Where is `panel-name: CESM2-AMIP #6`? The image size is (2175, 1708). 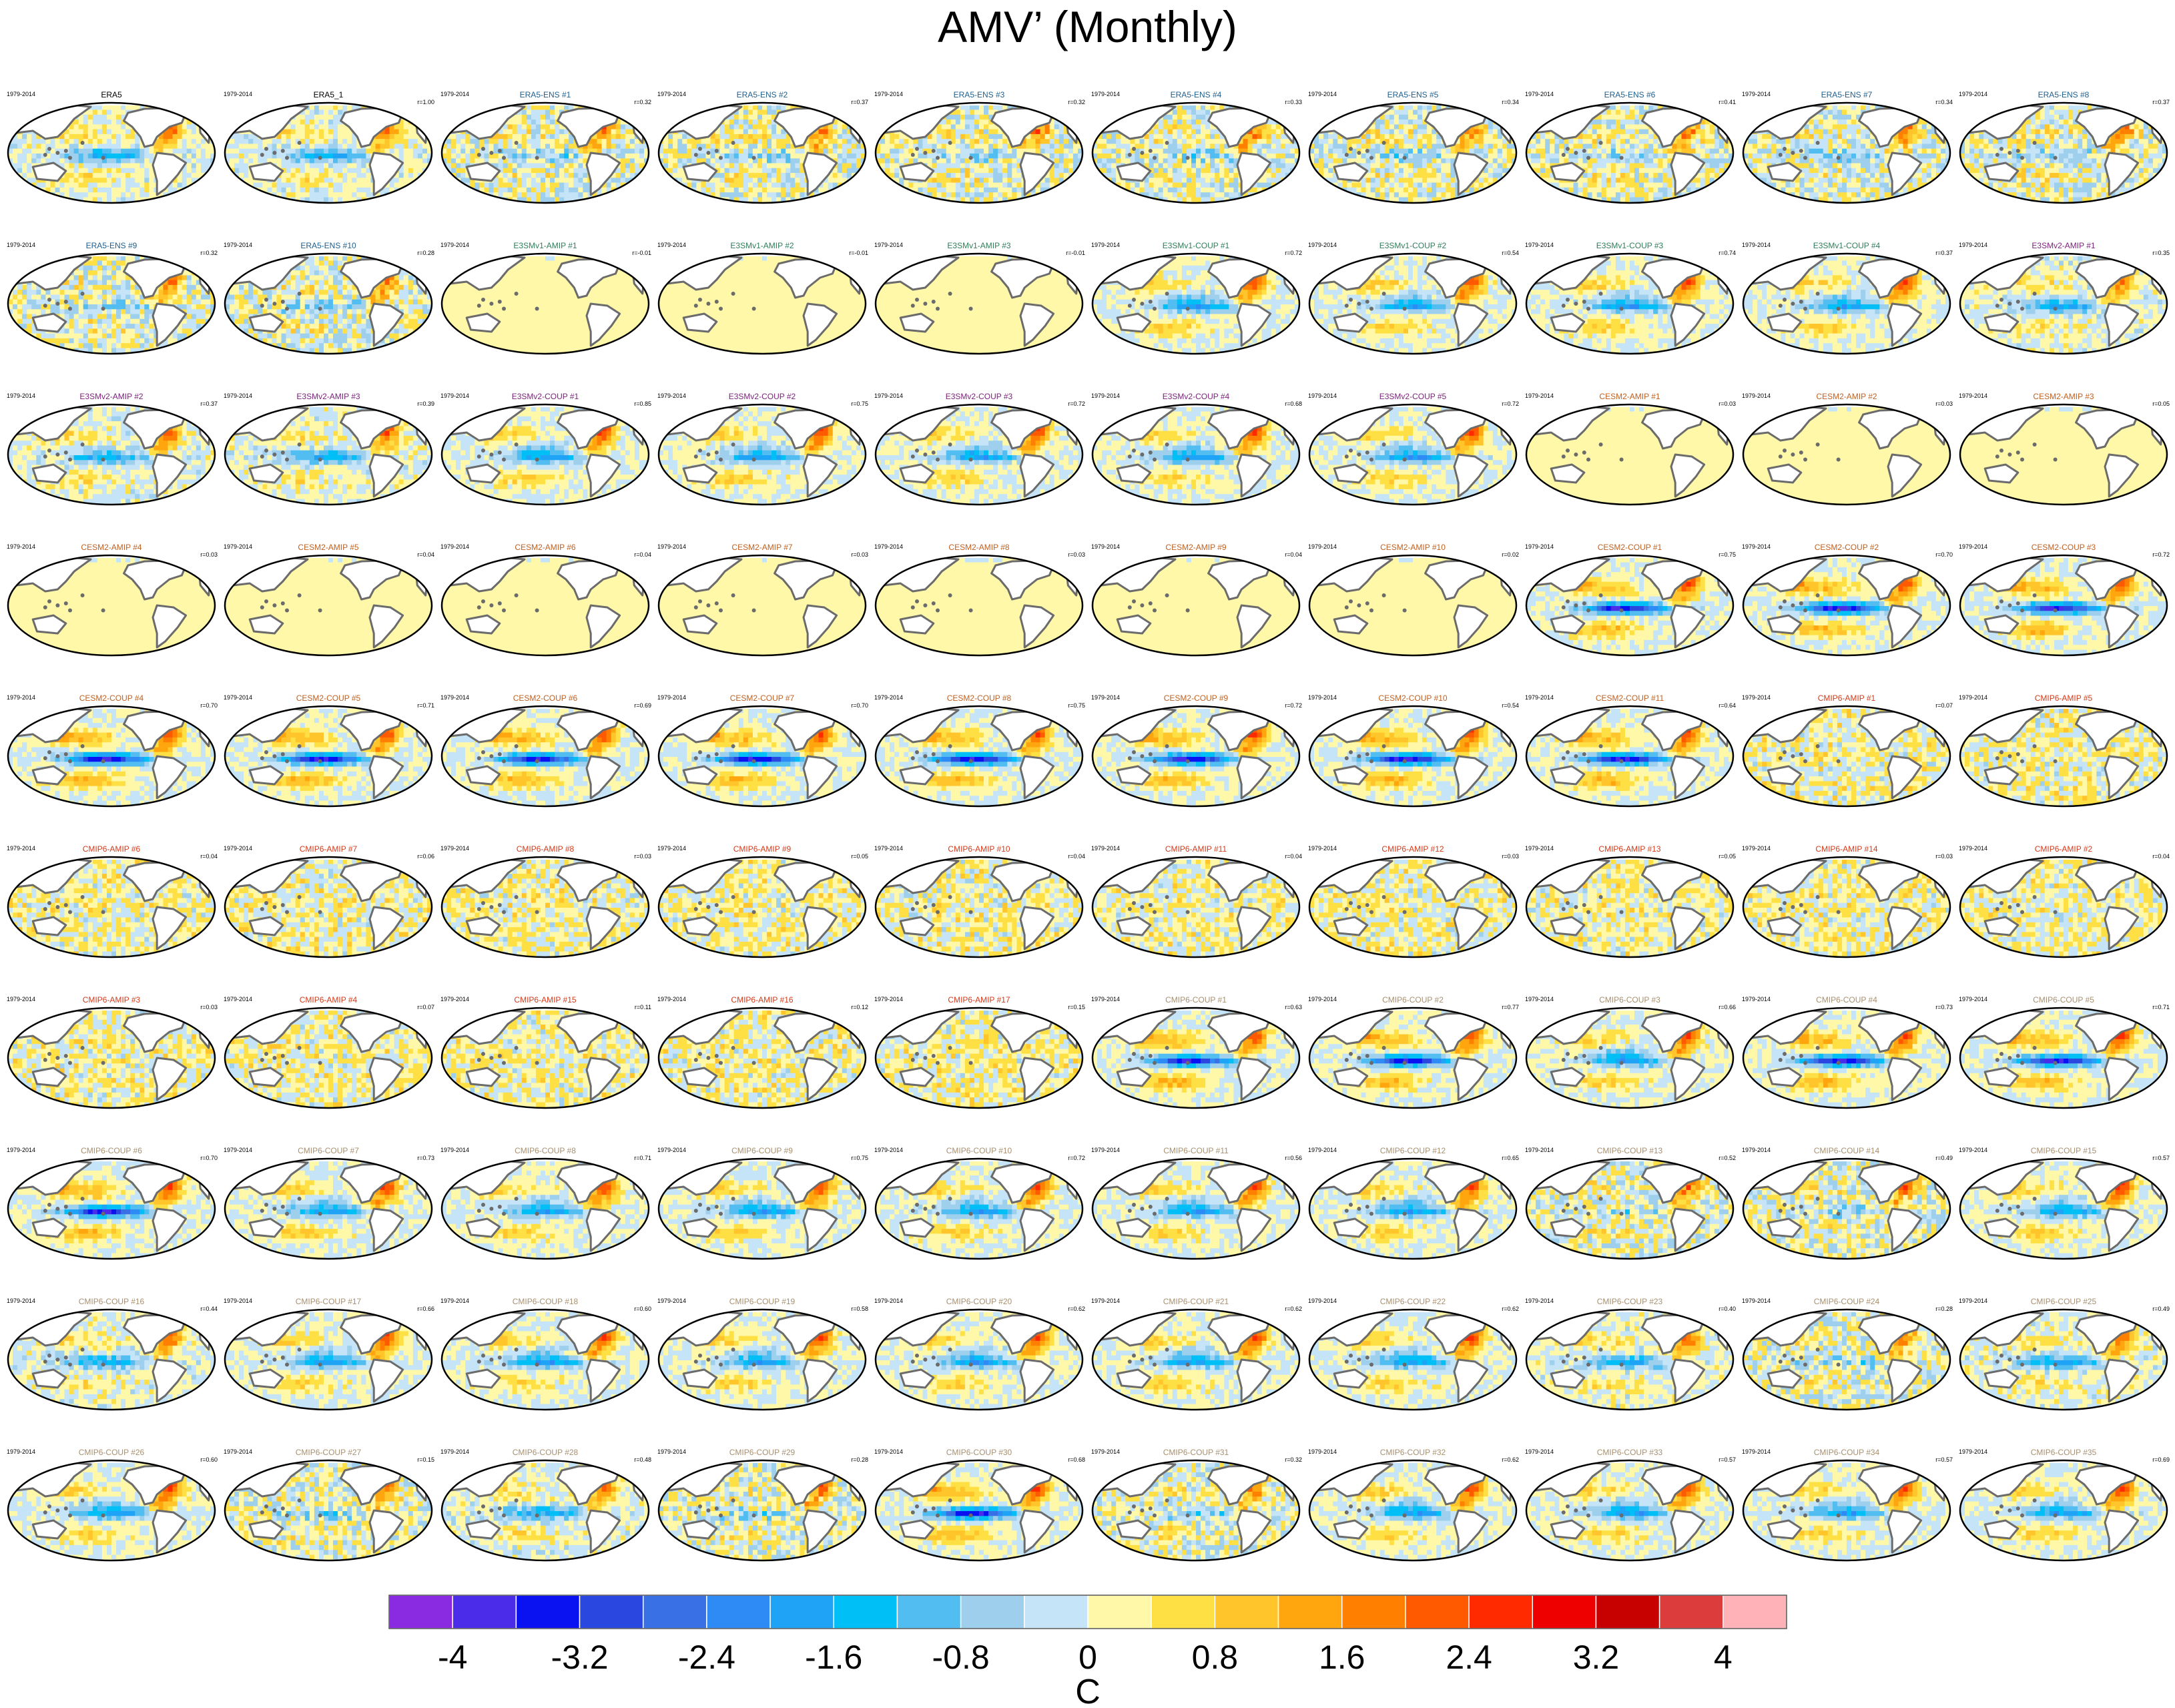 panel-name: CESM2-AMIP #6 is located at coordinates (545, 548).